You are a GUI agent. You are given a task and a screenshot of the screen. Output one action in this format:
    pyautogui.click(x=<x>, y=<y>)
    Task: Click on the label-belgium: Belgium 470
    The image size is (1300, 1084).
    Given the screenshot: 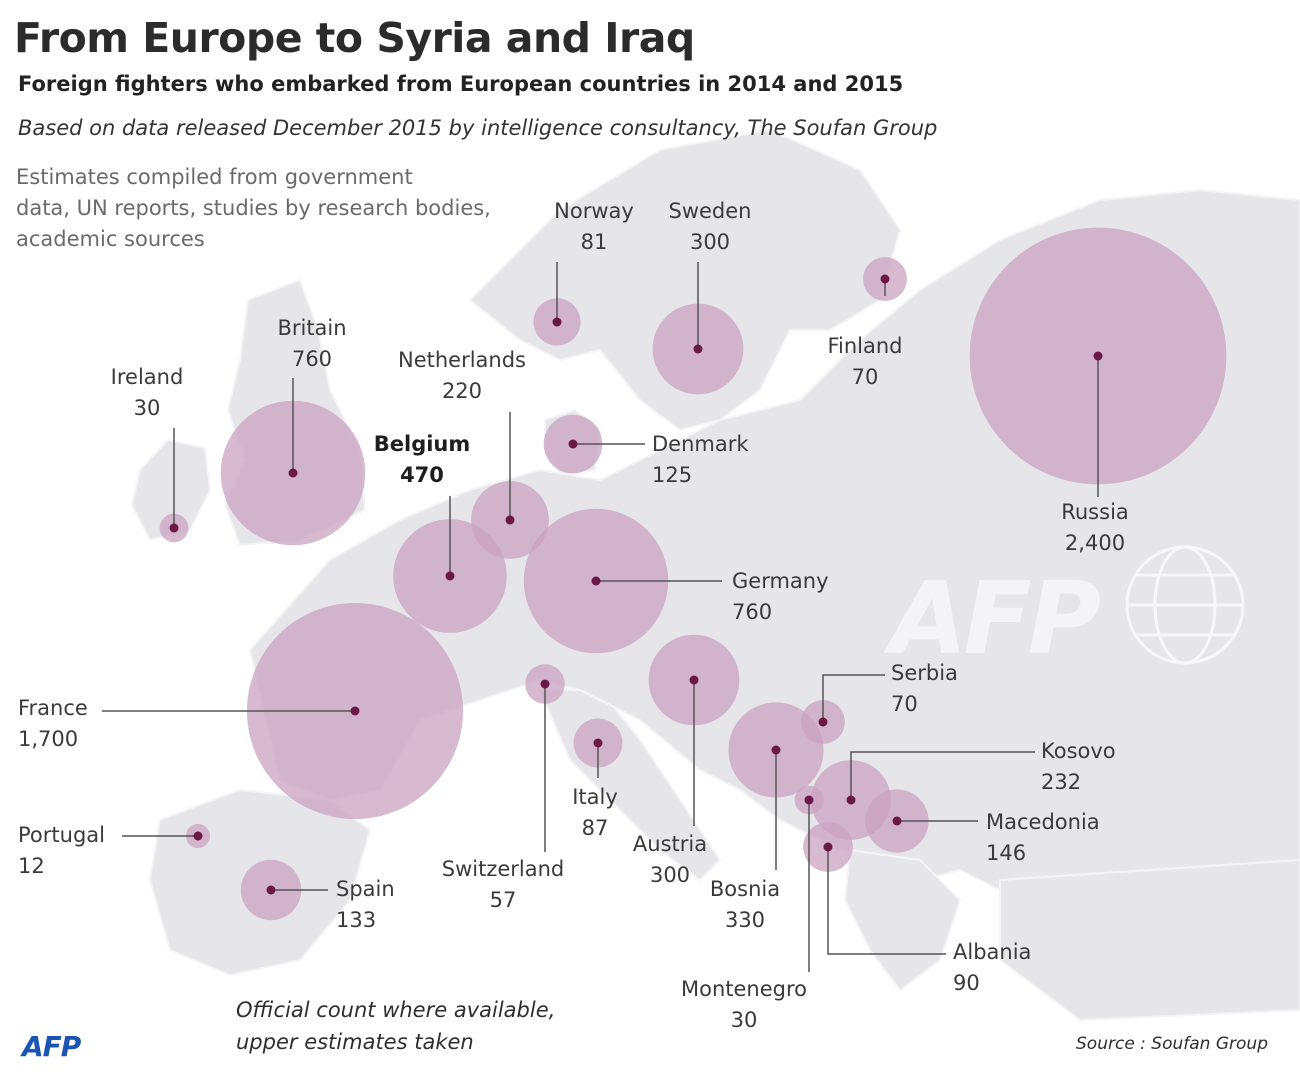 What is the action you would take?
    pyautogui.click(x=422, y=460)
    